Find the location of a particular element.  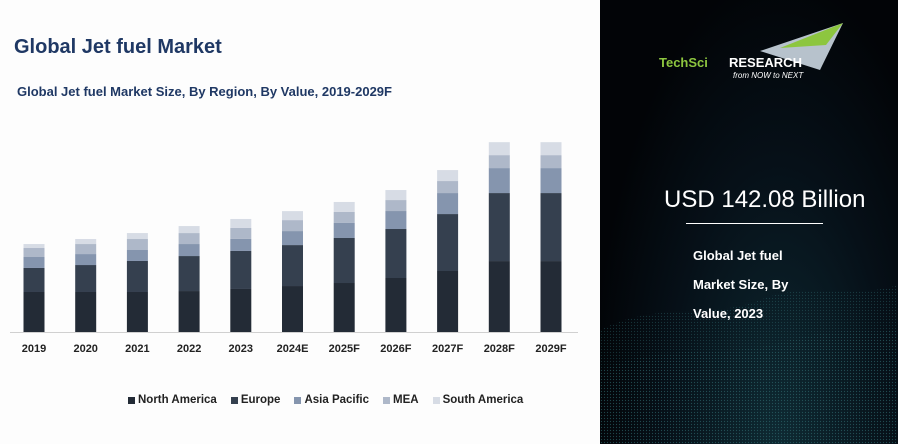

desc-line-2: Market Size, By is located at coordinates (741, 284).